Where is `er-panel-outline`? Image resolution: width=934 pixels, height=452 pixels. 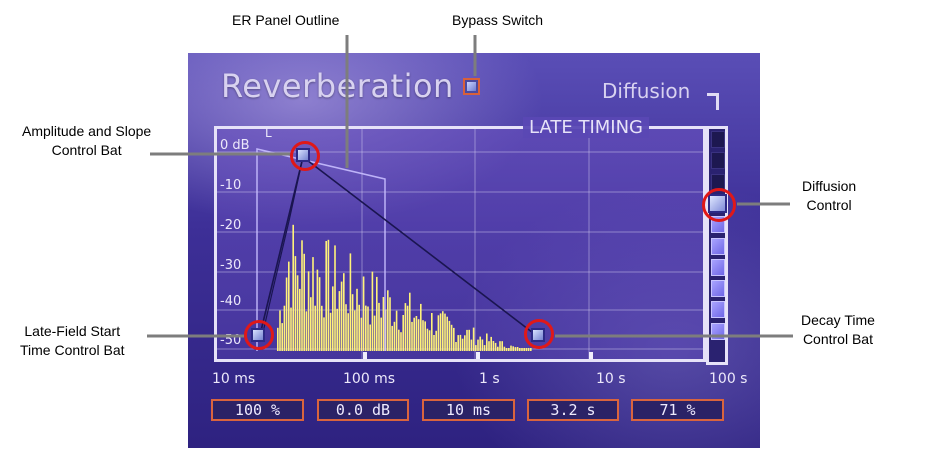
er-panel-outline is located at coordinates (321, 249).